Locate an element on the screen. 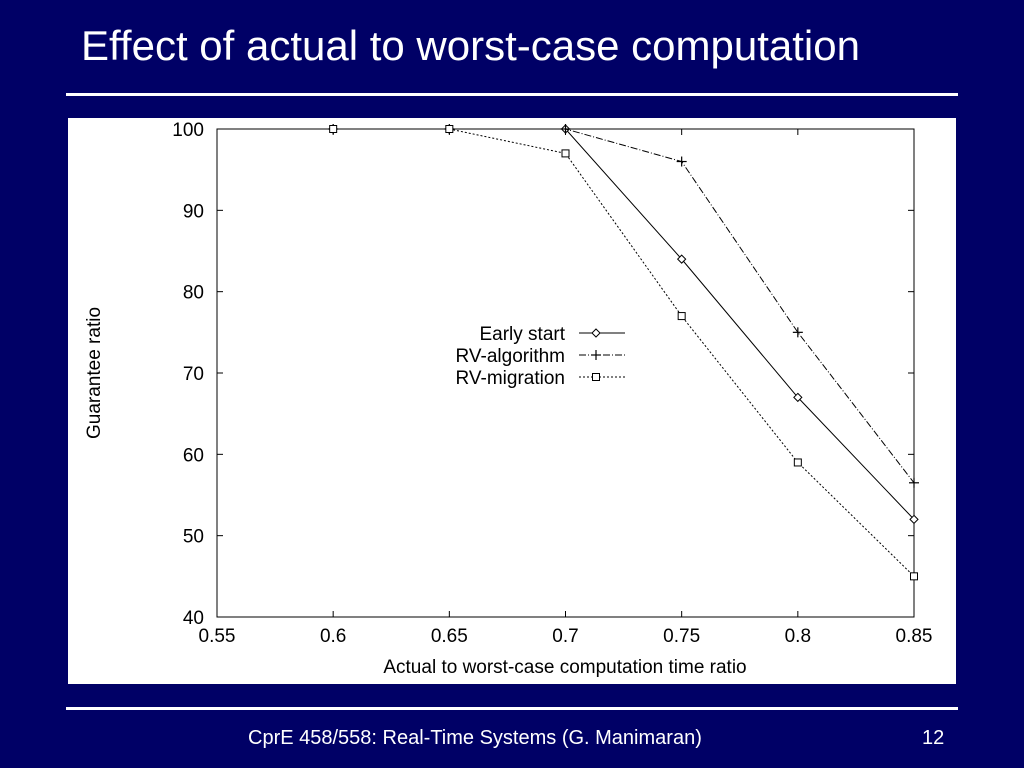  x-tick-label: 0.85 is located at coordinates (914, 636).